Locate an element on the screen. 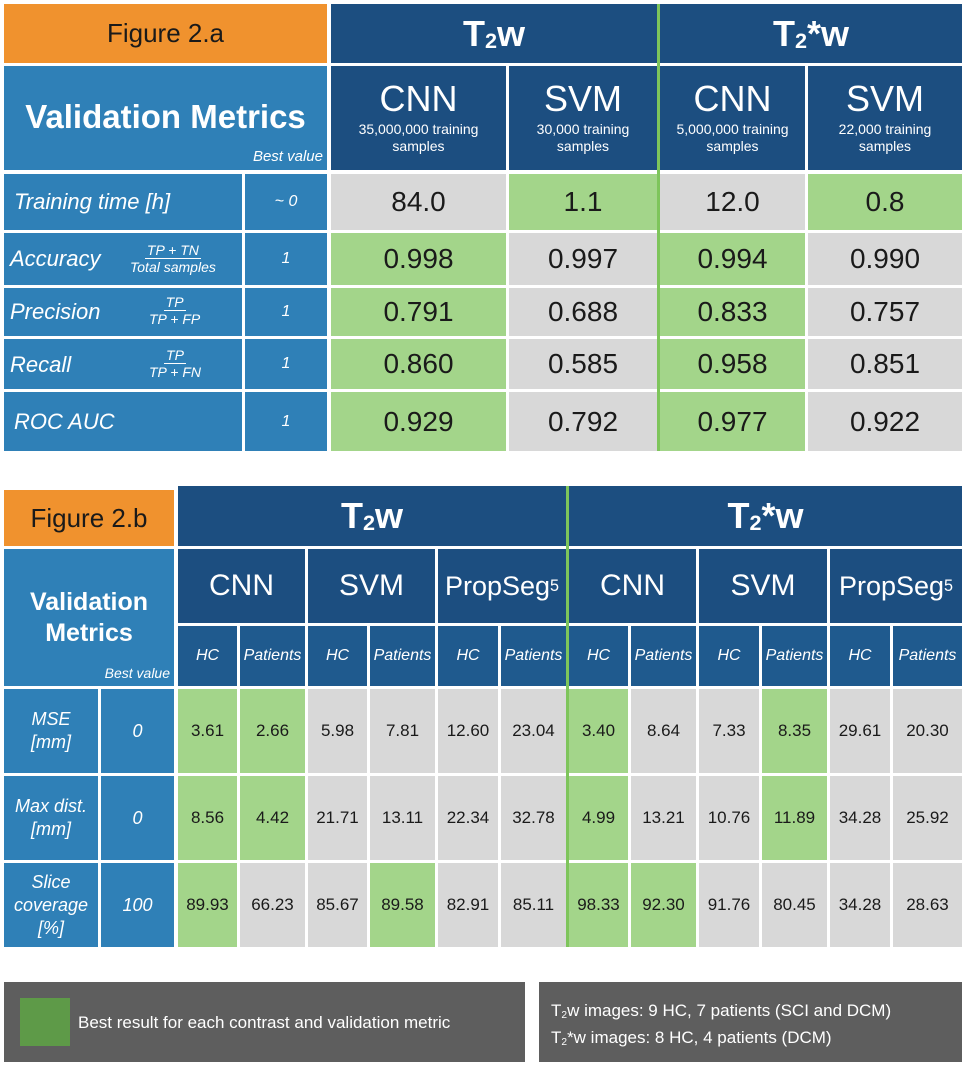 The width and height of the screenshot is (966, 1068). model-samples: 35,000,000 training samples is located at coordinates (418, 137).